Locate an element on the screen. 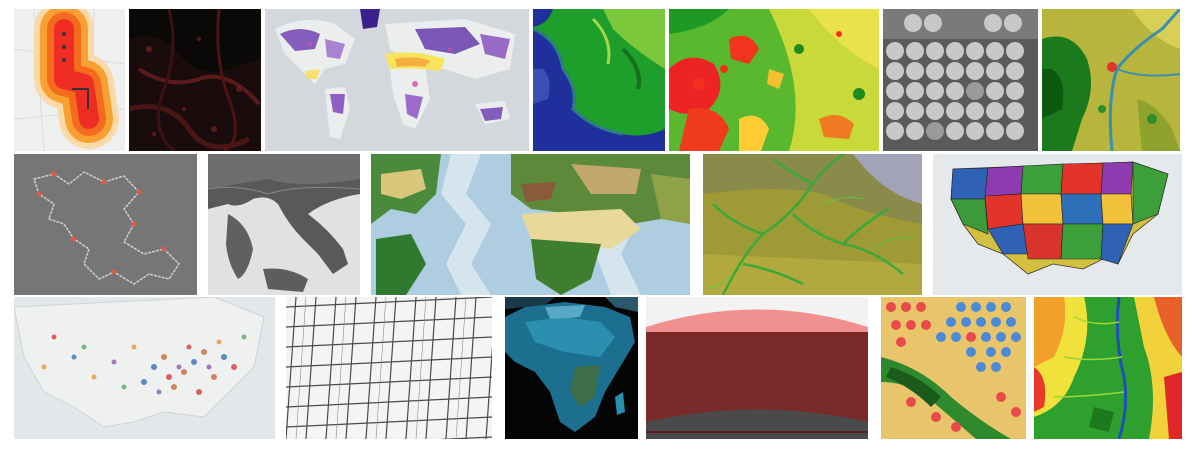 Image resolution: width=1200 pixels, height=455 pixels. tile-red-green-vegetation is located at coordinates (774, 80).